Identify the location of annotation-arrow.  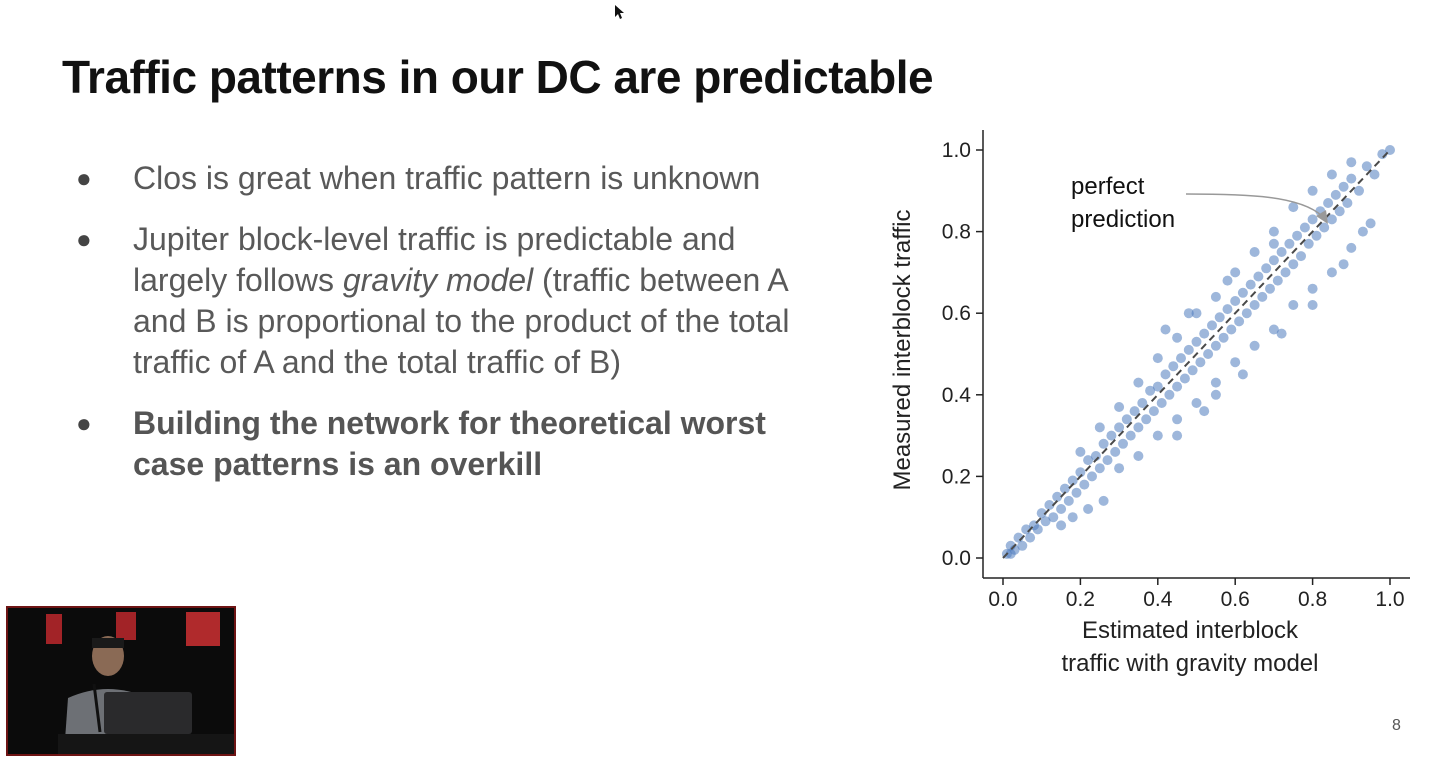
(1254, 205).